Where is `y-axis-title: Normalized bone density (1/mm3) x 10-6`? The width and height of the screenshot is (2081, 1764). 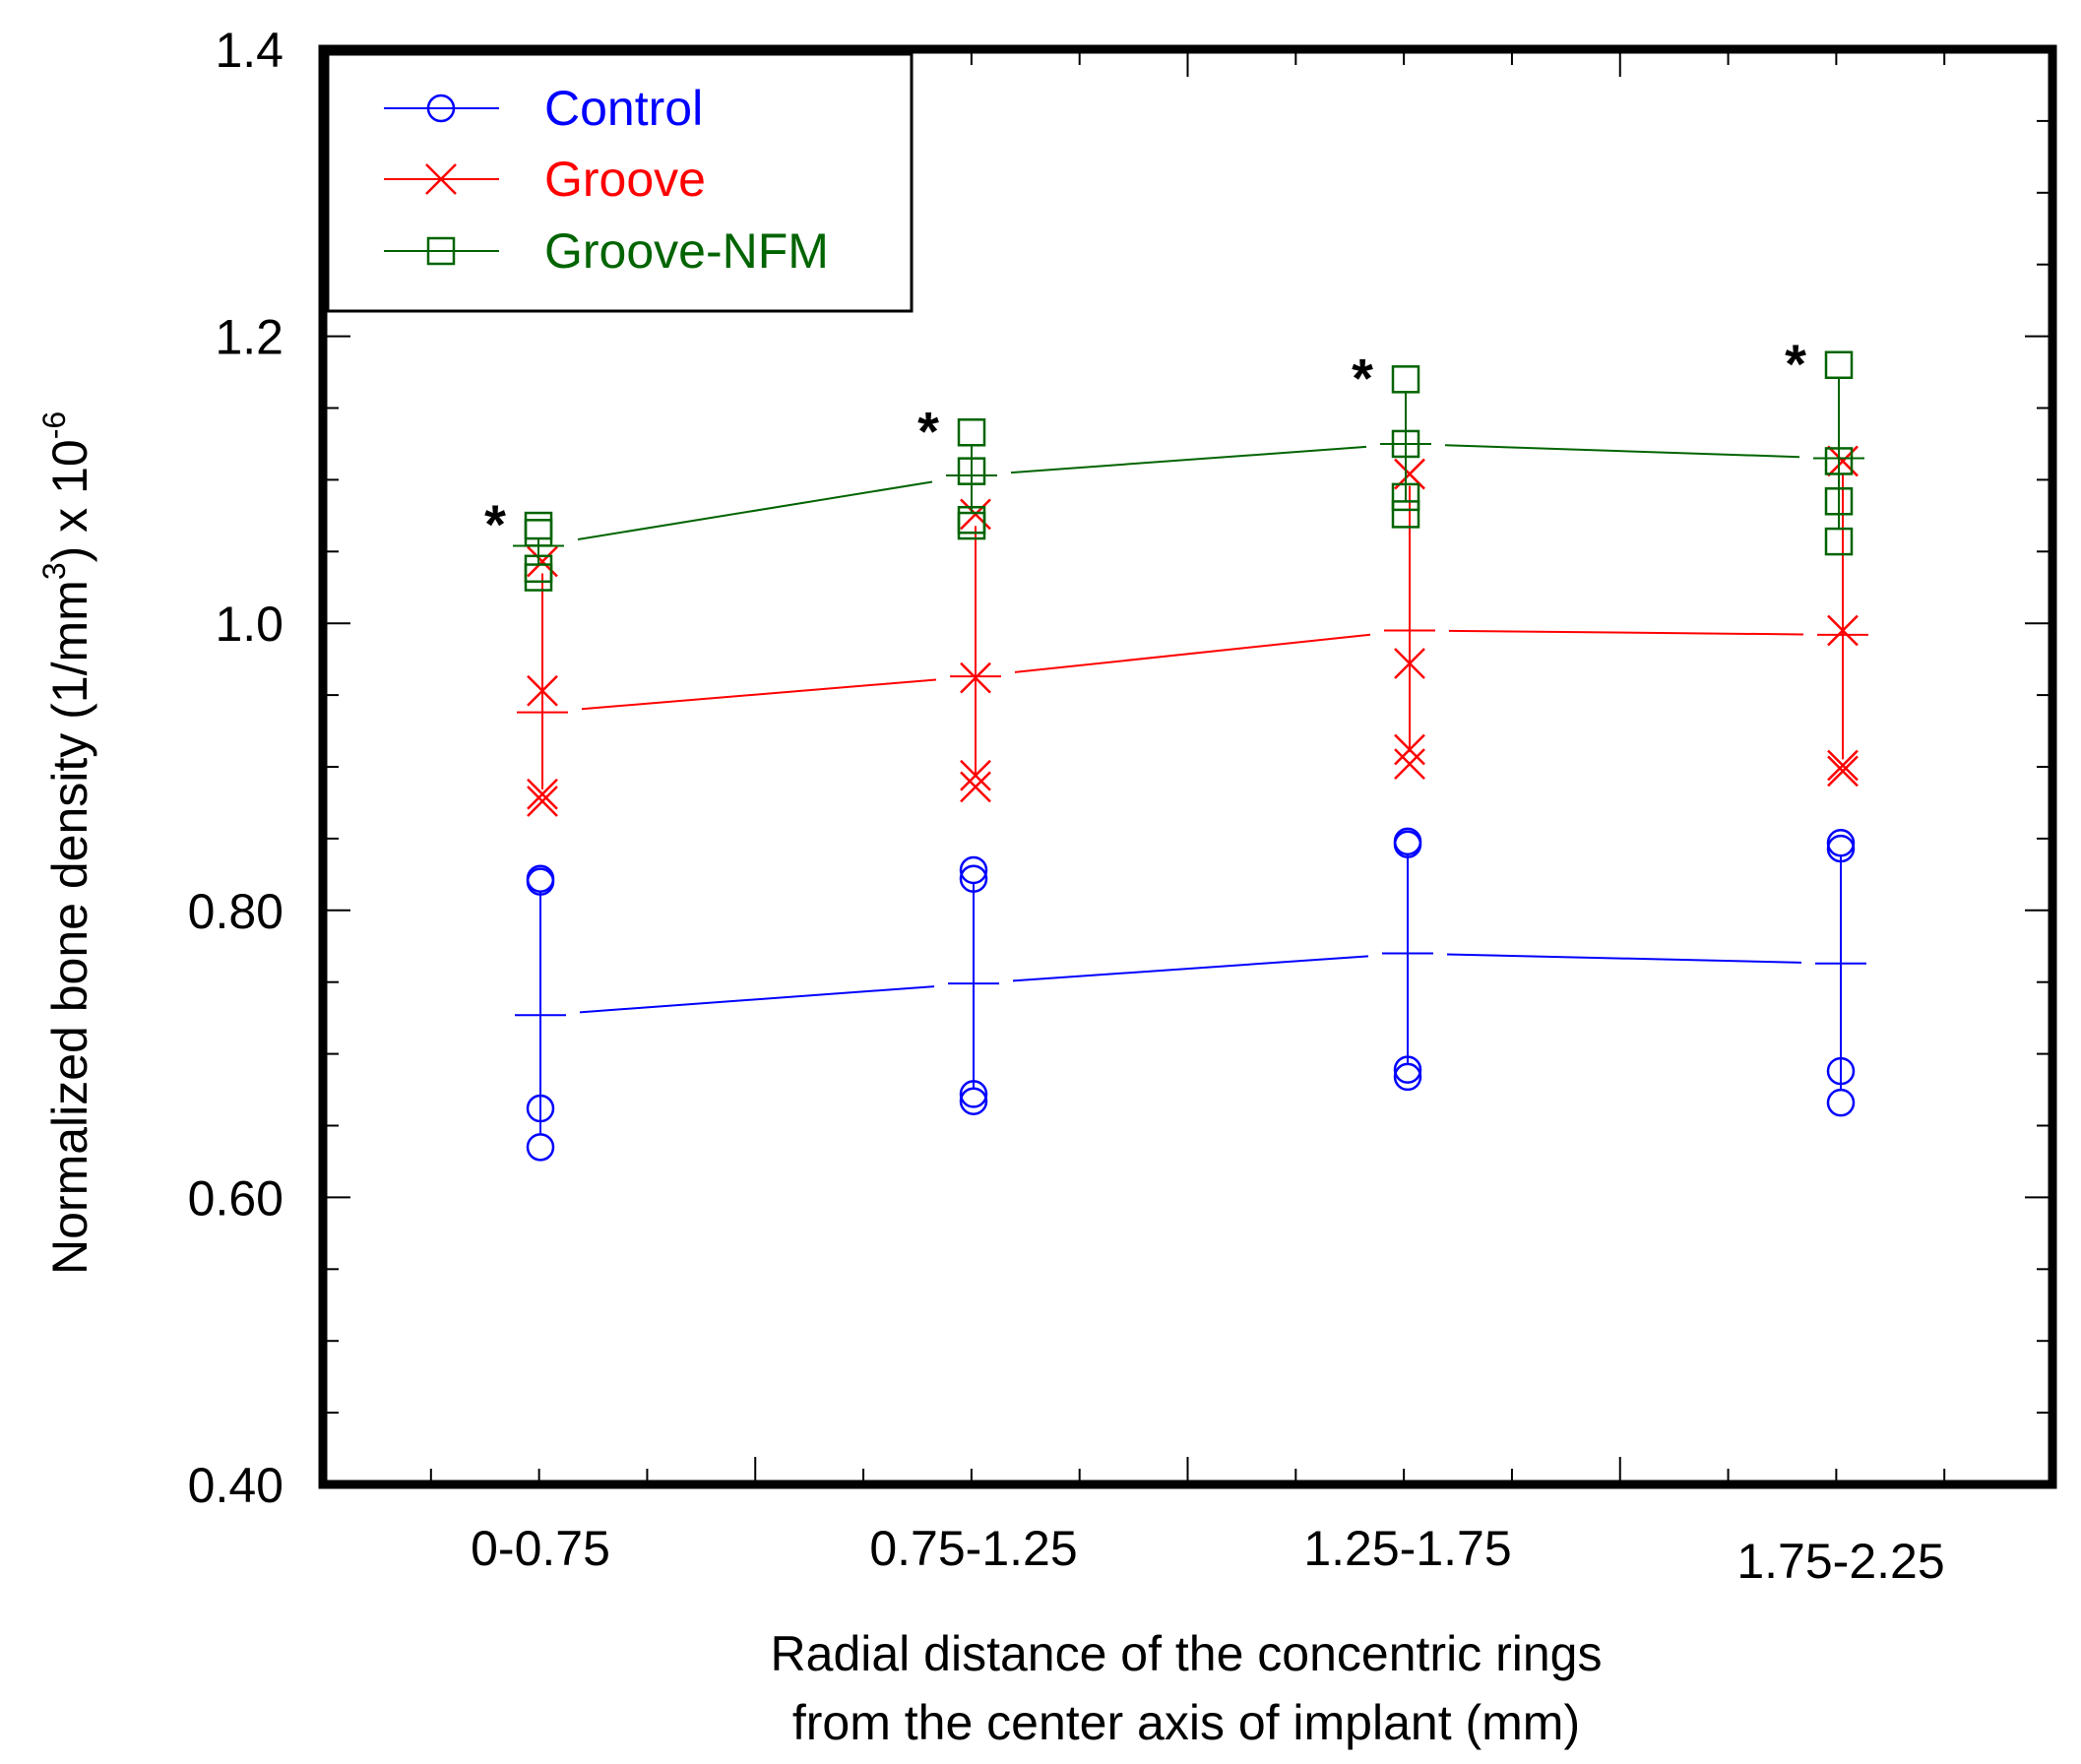 y-axis-title: Normalized bone density (1/mm3) x 10-6 is located at coordinates (66, 843).